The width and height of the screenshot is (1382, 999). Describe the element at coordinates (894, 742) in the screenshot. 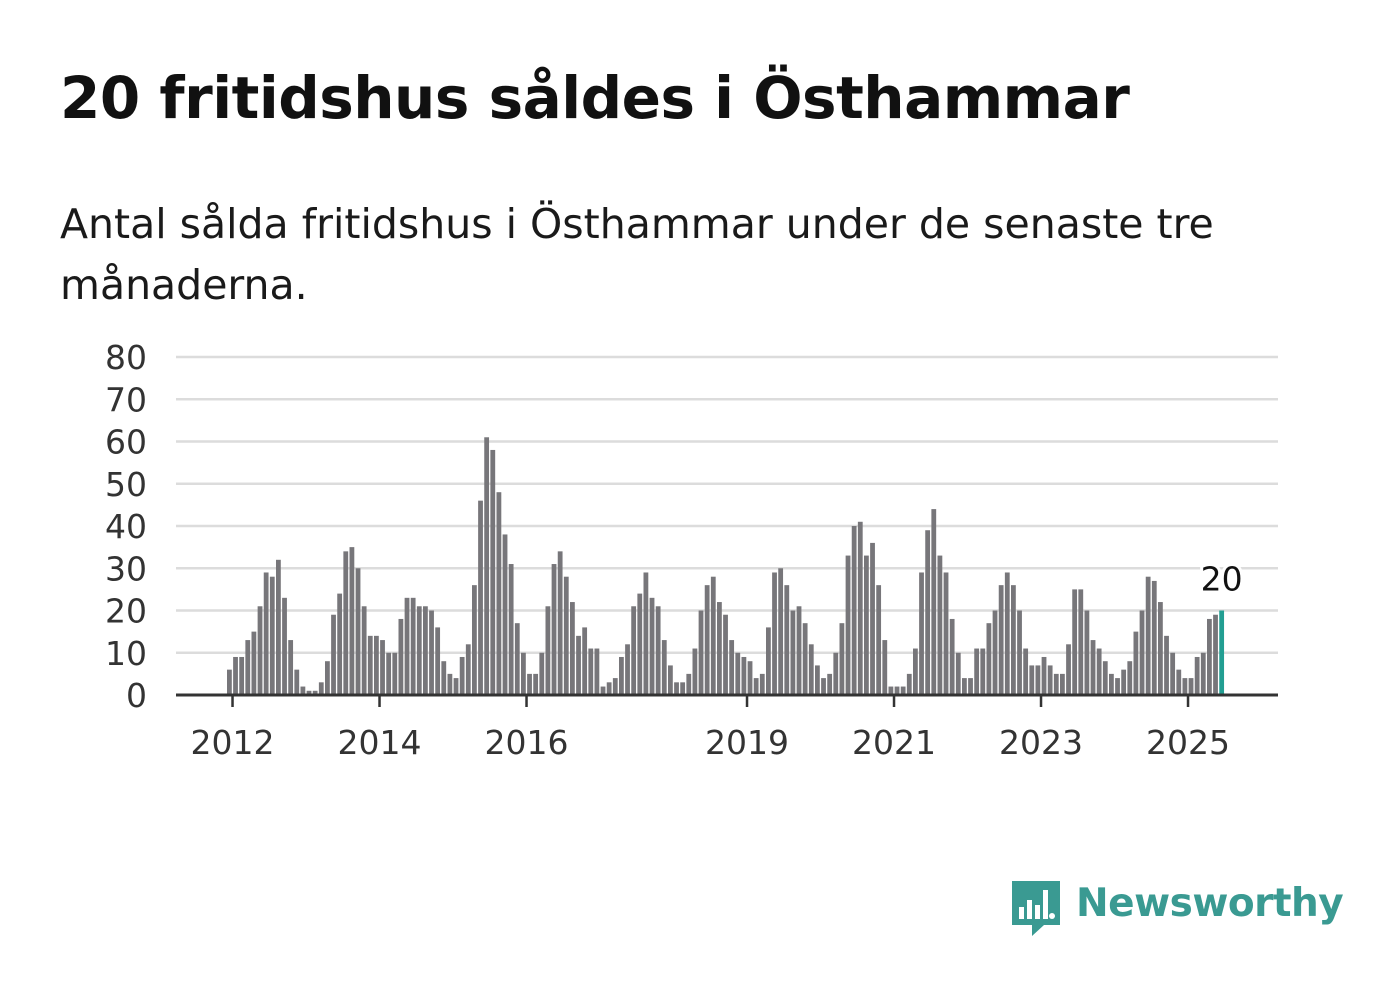

I see `x-tick-label: 2021` at that location.